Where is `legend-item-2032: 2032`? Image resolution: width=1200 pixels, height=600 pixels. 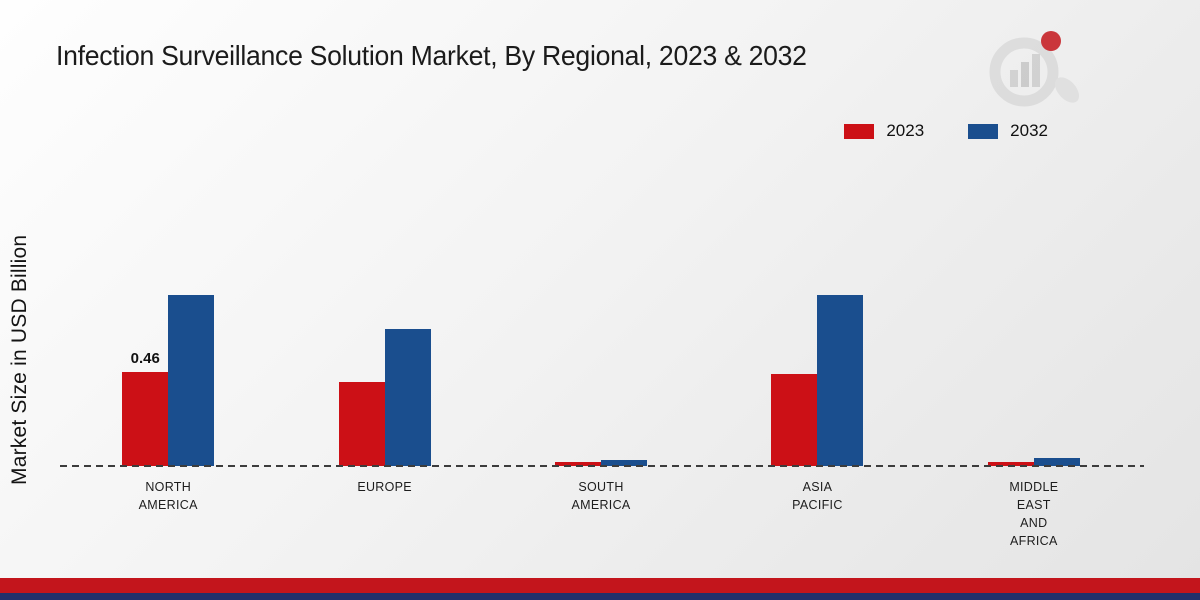
legend-item-2032: 2032 is located at coordinates (1008, 131).